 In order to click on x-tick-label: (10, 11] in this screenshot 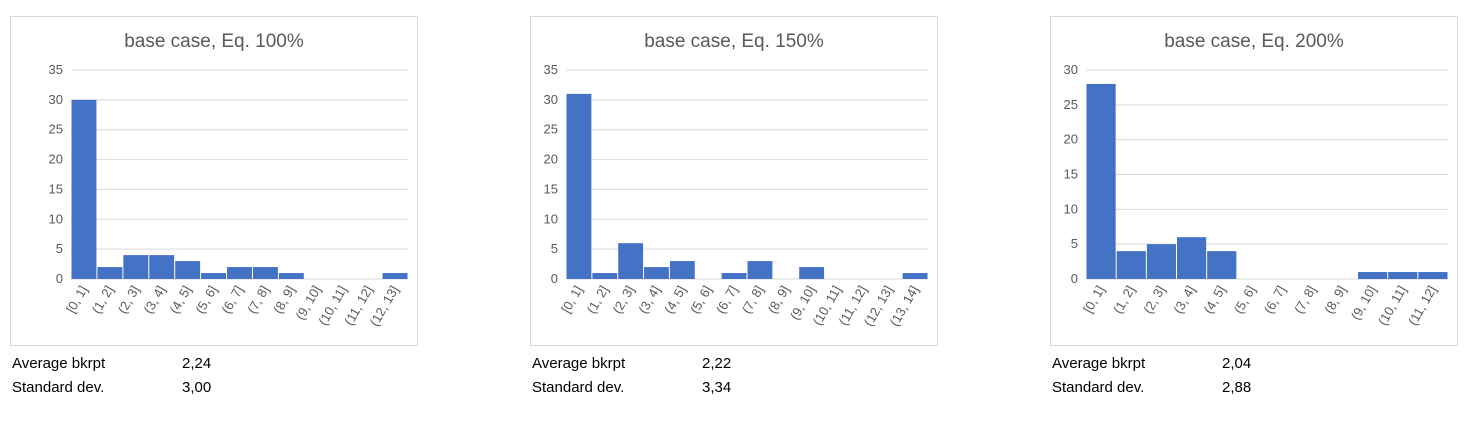, I will do `click(1392, 305)`.